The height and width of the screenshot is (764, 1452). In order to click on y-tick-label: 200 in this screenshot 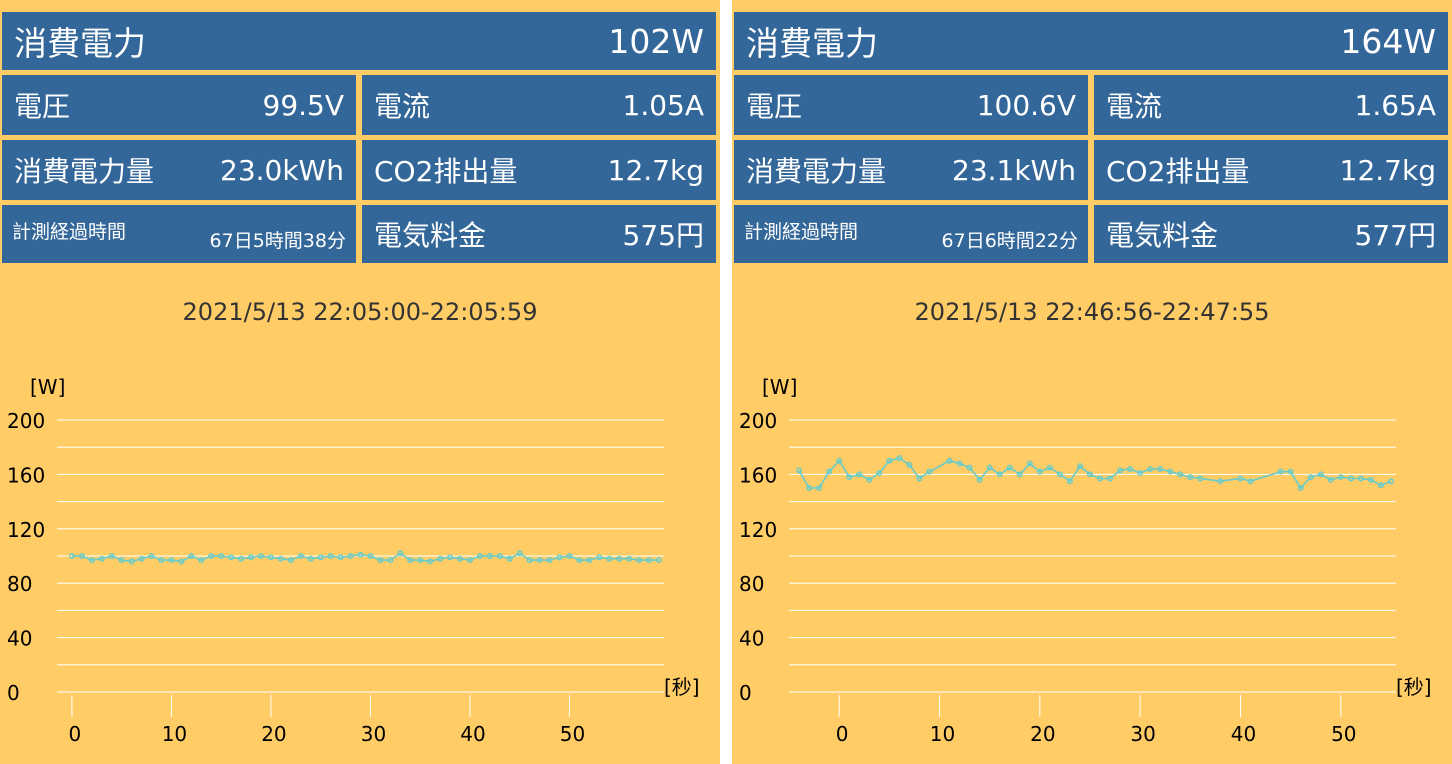, I will do `click(26, 421)`.